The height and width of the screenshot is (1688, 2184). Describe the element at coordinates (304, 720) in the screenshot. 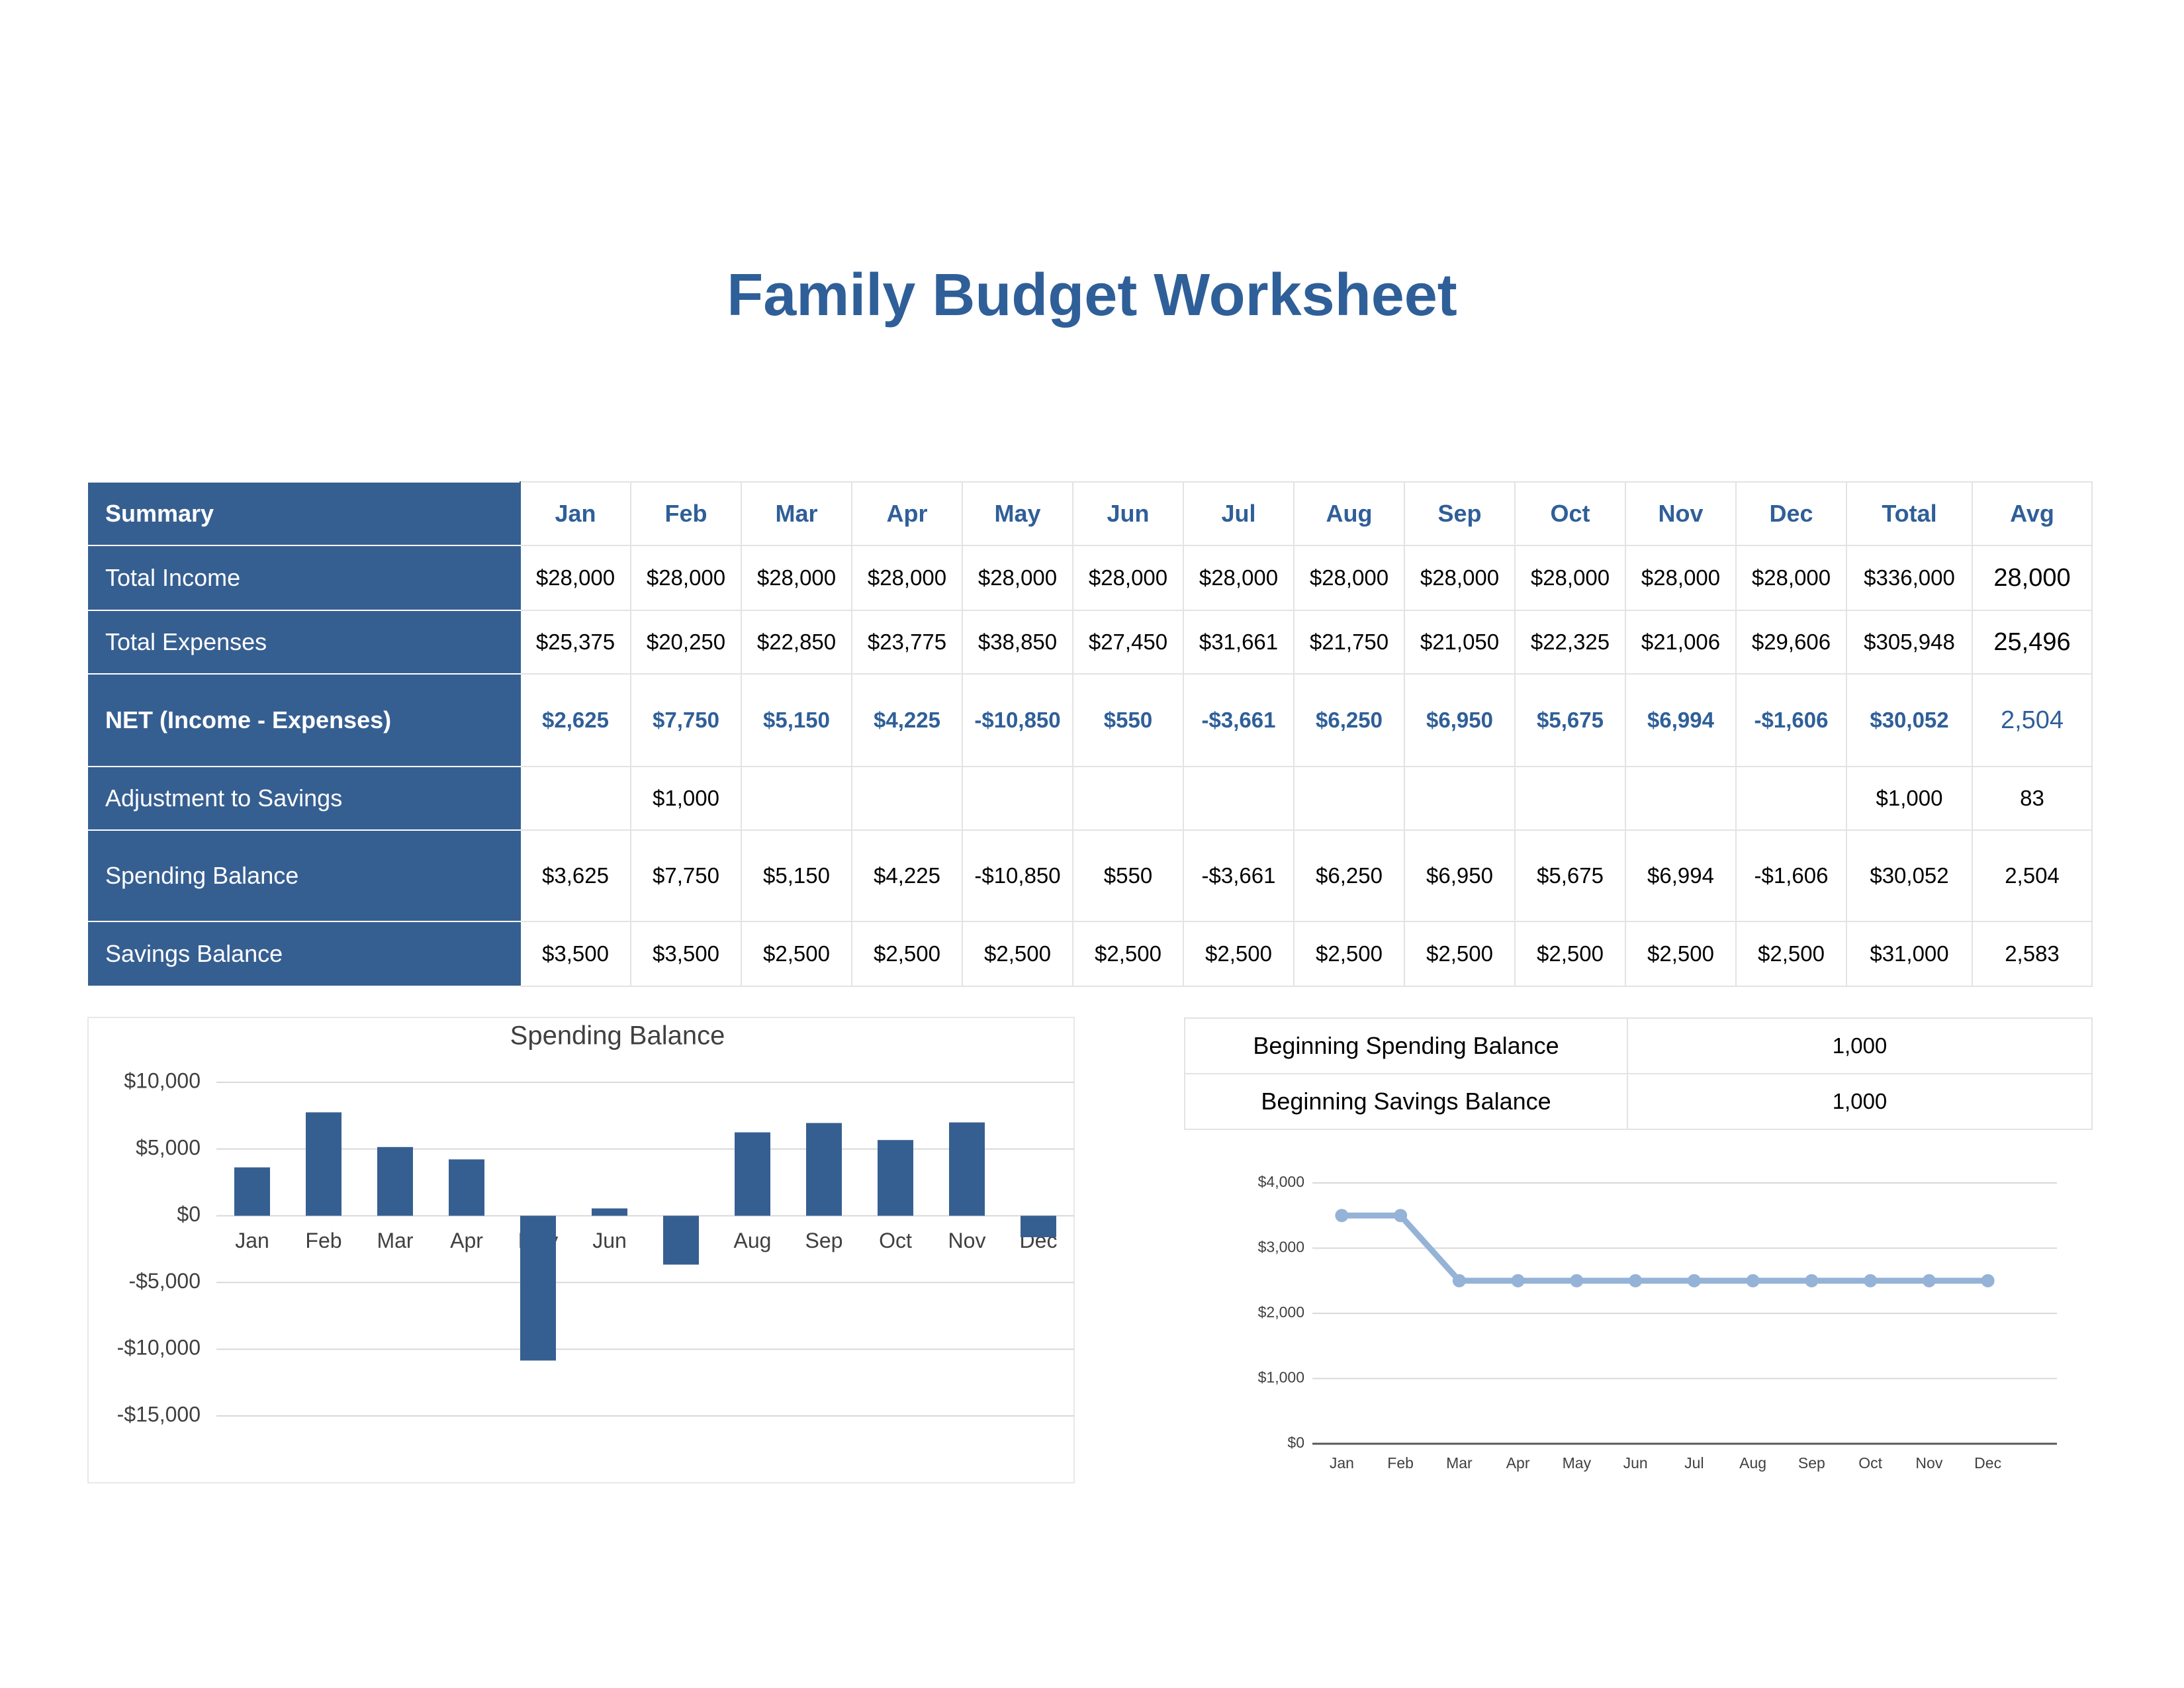

I see `row-label: NET (Income - Expenses)` at that location.